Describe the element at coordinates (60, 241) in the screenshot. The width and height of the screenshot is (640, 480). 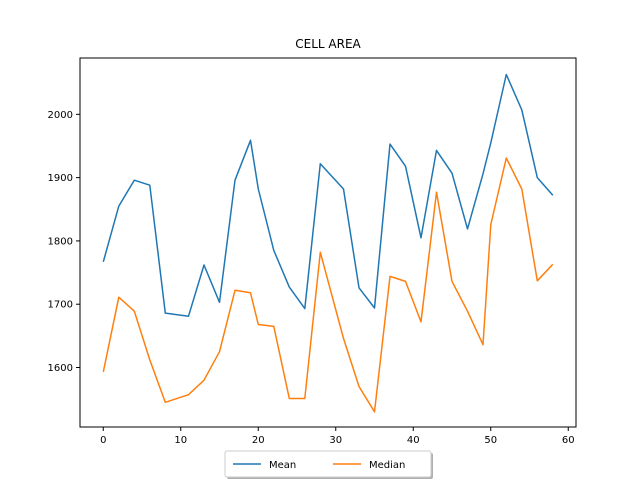
I see `y-tick-label: 1800` at that location.